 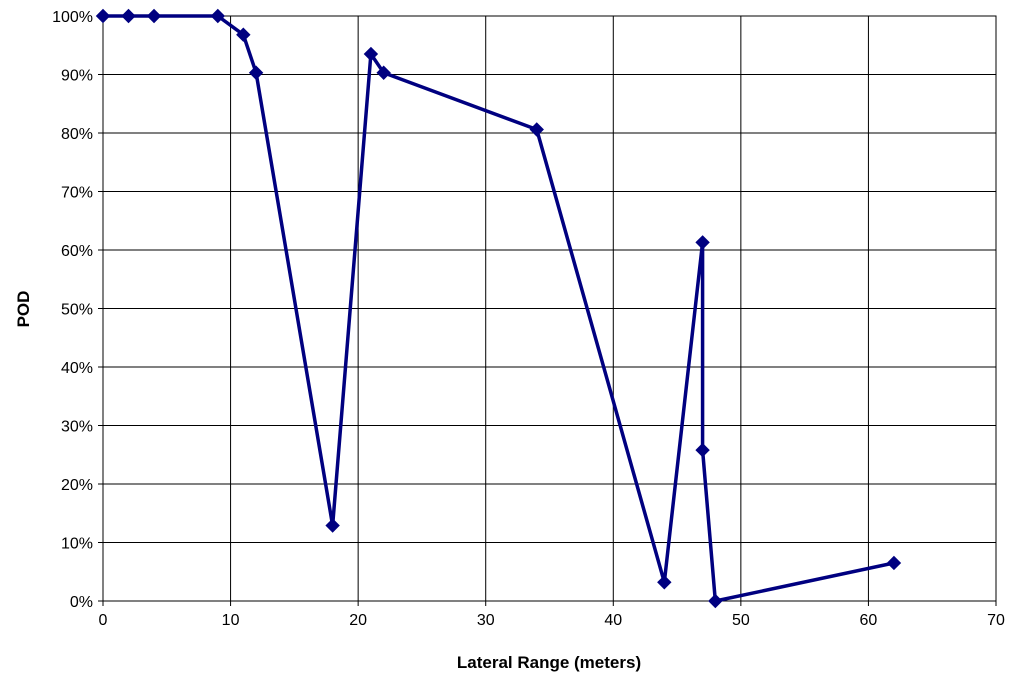 I want to click on x-tick-label: 50, so click(x=741, y=620).